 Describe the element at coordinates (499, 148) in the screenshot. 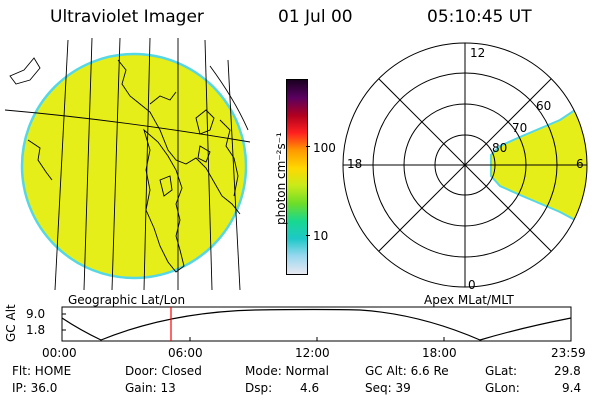

I see `polar-lat-80: 80` at that location.